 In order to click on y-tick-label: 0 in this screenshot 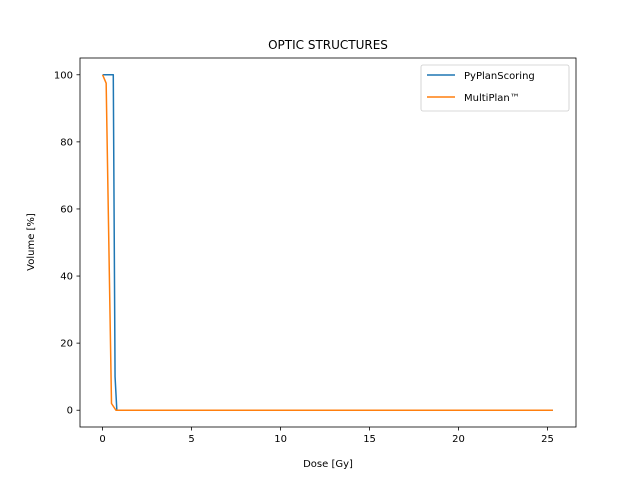, I will do `click(70, 411)`.